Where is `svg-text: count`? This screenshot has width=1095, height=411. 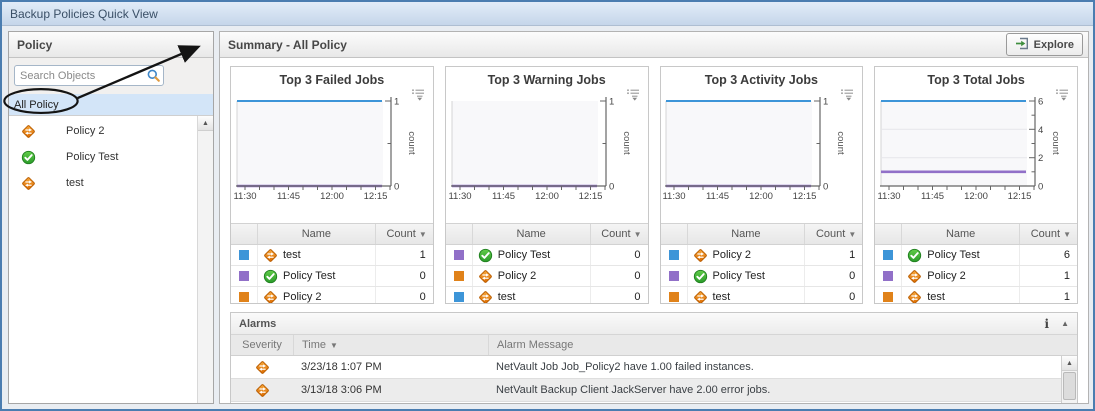
svg-text: count is located at coordinates (411, 143).